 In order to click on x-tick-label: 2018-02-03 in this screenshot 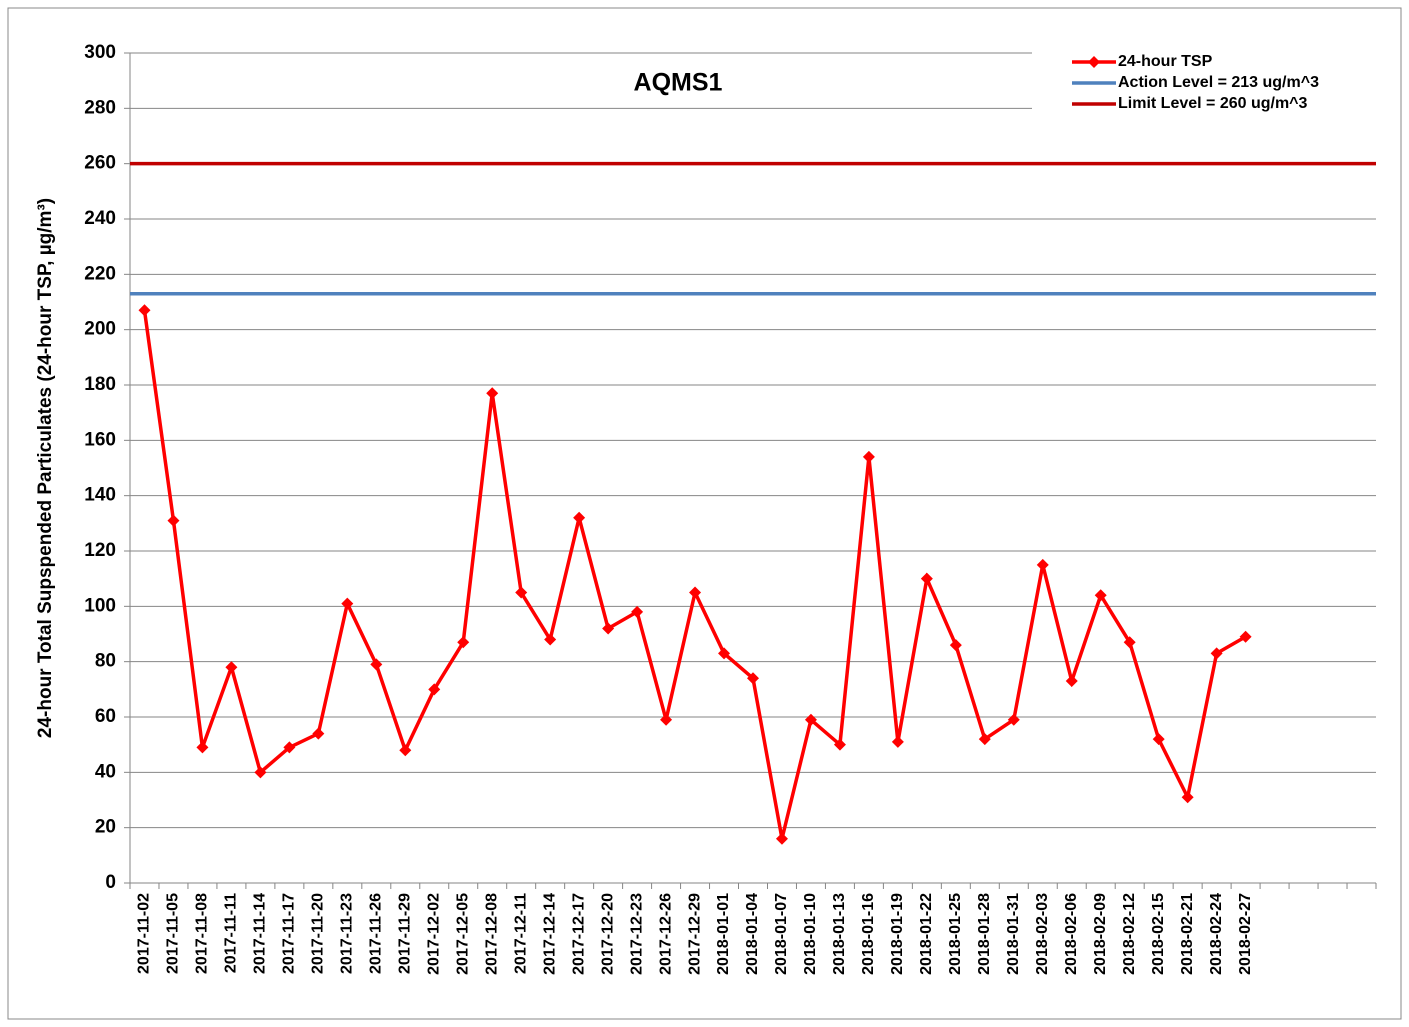, I will do `click(1042, 934)`.